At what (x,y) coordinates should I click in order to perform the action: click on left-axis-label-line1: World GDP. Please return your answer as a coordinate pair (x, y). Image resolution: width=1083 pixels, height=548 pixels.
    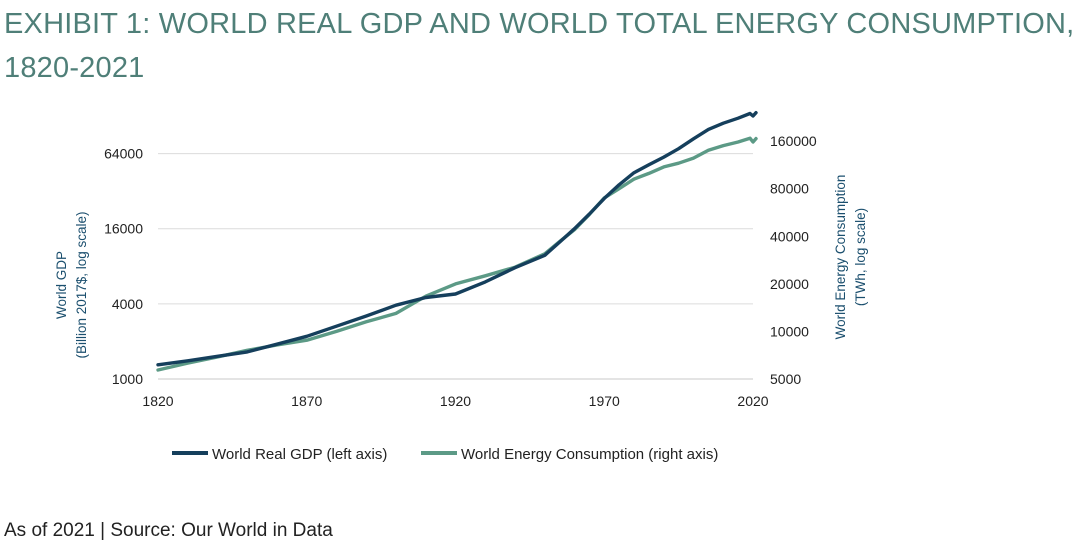
    Looking at the image, I should click on (61, 285).